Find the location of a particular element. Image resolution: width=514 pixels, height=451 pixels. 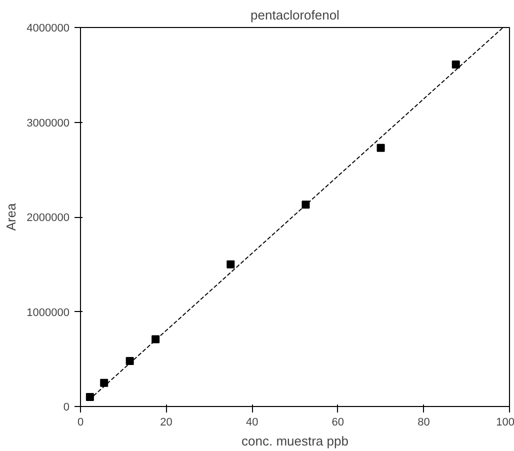

x-tick-label: 0 is located at coordinates (80, 422).